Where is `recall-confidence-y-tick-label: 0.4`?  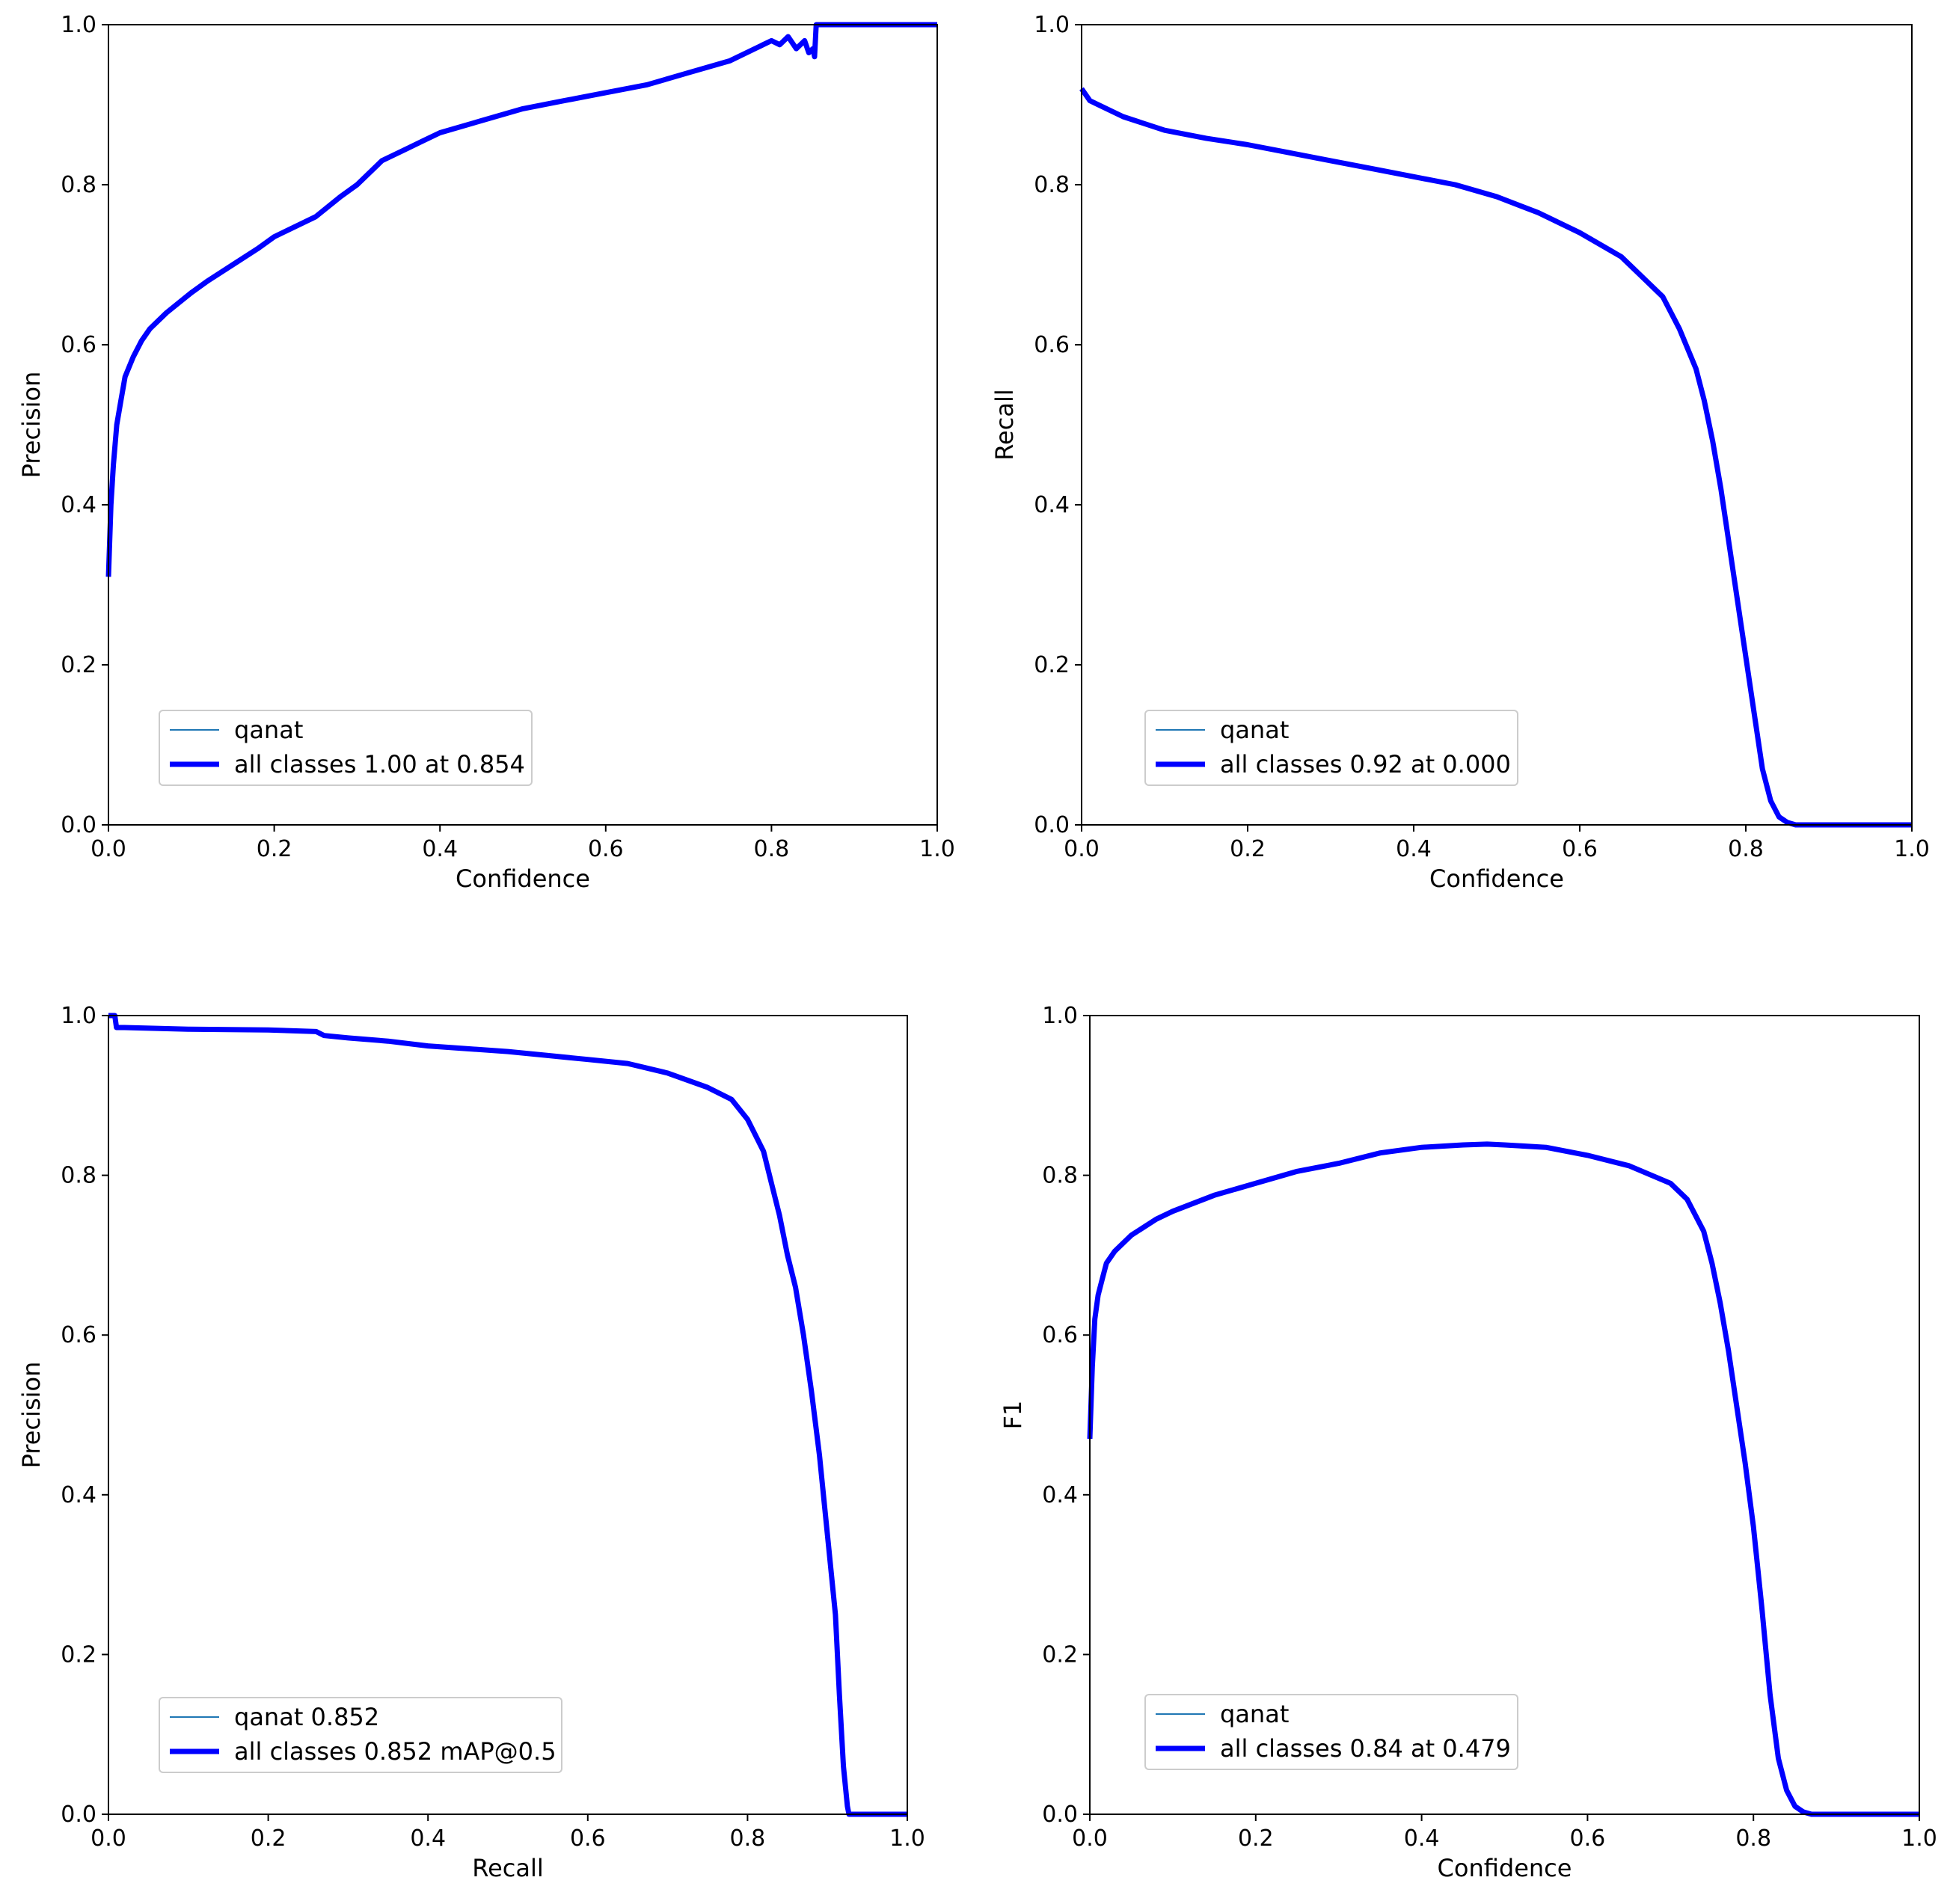
recall-confidence-y-tick-label: 0.4 is located at coordinates (1052, 505).